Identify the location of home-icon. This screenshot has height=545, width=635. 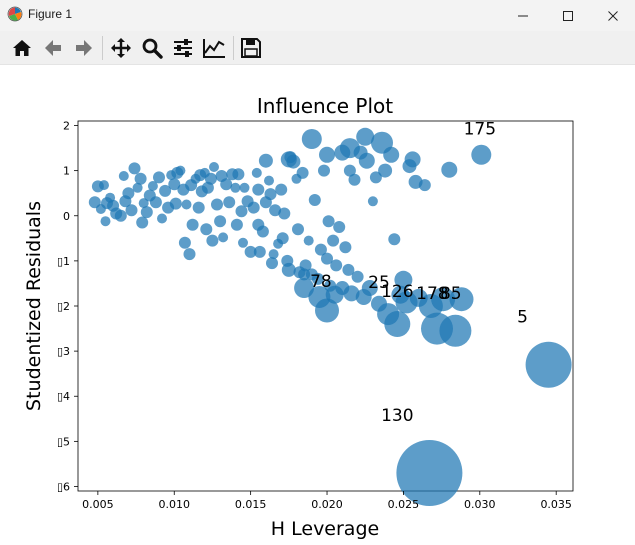
(22, 48).